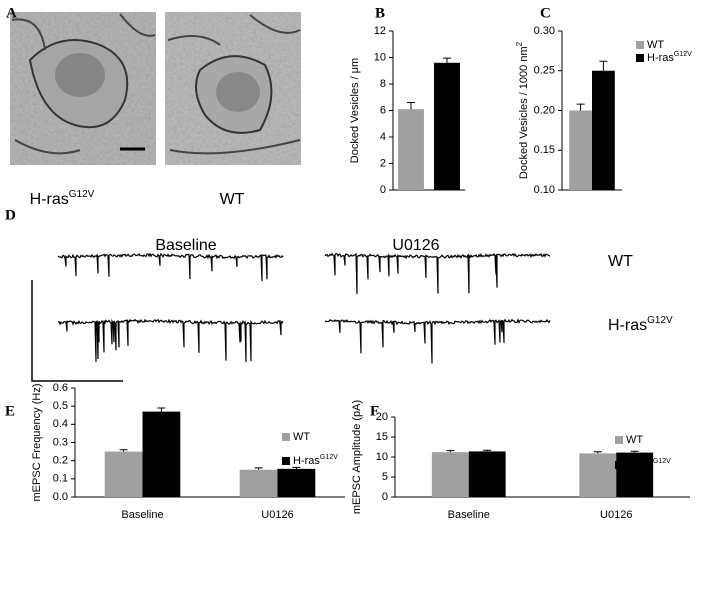  Describe the element at coordinates (382, 417) in the screenshot. I see `y-tick-label: 20` at that location.